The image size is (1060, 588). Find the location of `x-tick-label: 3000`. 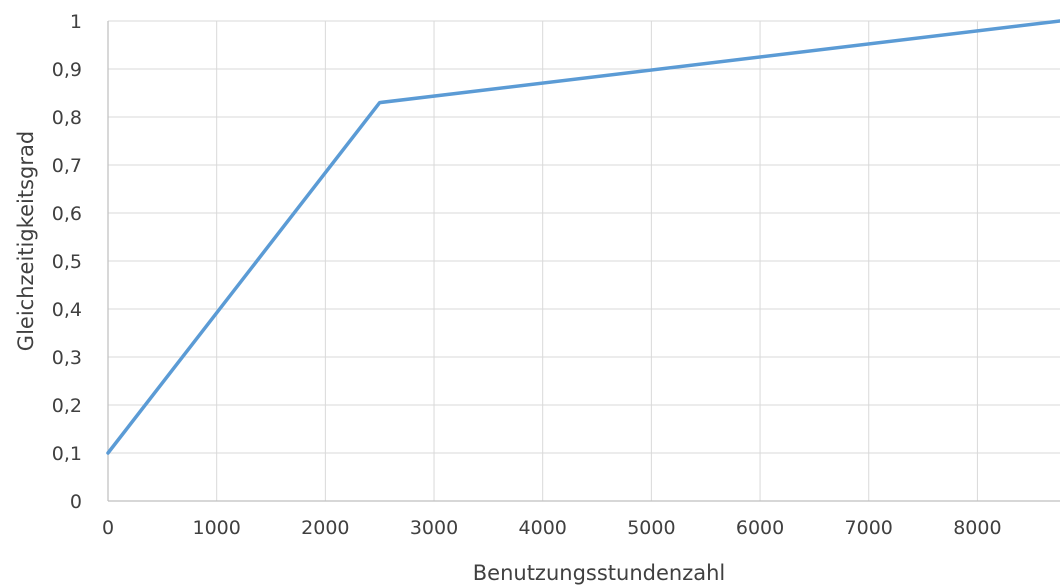

x-tick-label: 3000 is located at coordinates (434, 528).